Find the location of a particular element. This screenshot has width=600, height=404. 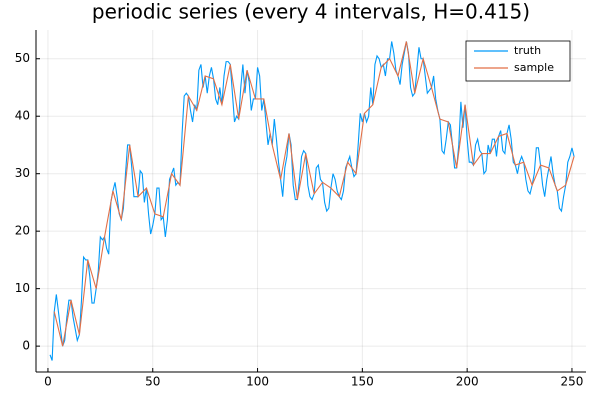

x-tick-label: 0 is located at coordinates (48, 382).